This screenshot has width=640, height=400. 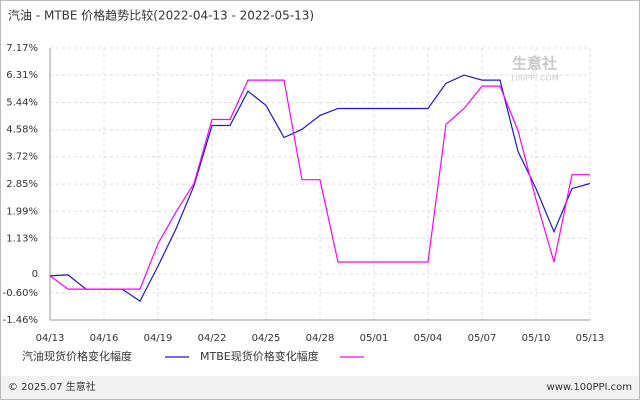 I want to click on footer-site: www.100PPI.com, so click(x=589, y=387).